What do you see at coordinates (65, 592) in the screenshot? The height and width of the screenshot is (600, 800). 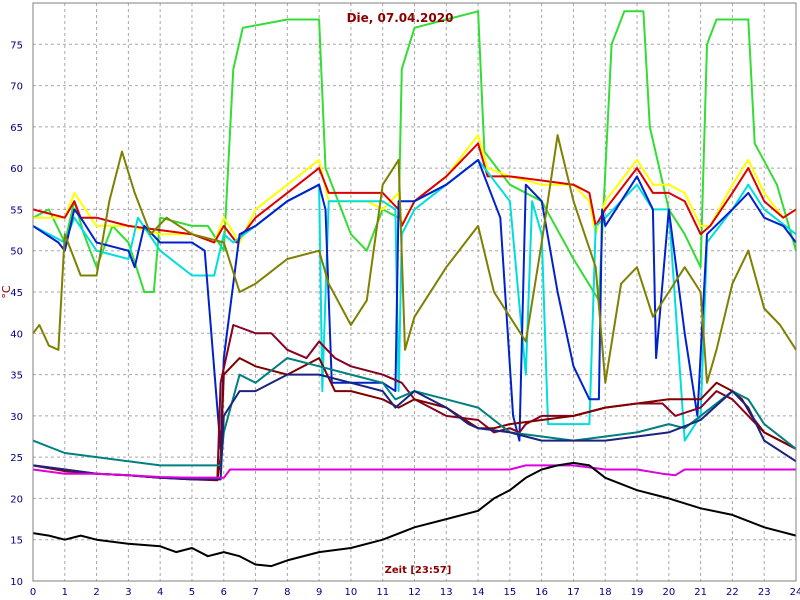 I see `x-tick-label: 1` at bounding box center [65, 592].